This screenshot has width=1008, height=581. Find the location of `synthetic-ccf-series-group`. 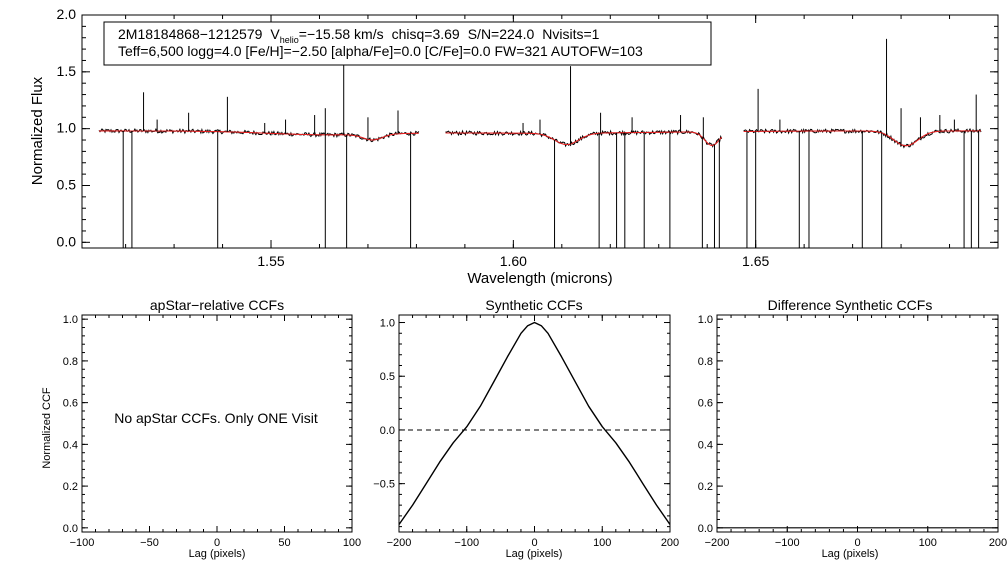

synthetic-ccf-series-group is located at coordinates (534, 423).